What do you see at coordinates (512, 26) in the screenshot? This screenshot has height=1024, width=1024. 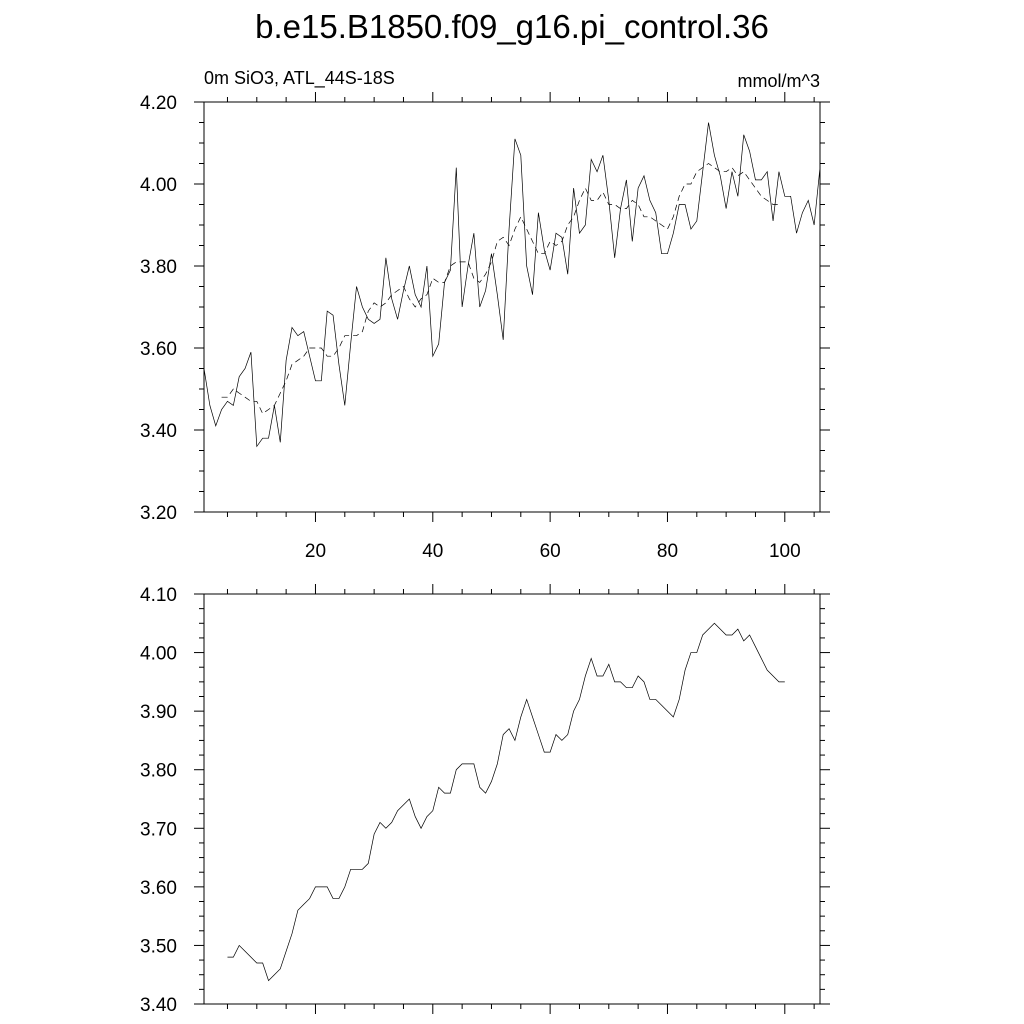 I see `chart-title: b.e15.B1850.f09_g16.pi_control.36` at bounding box center [512, 26].